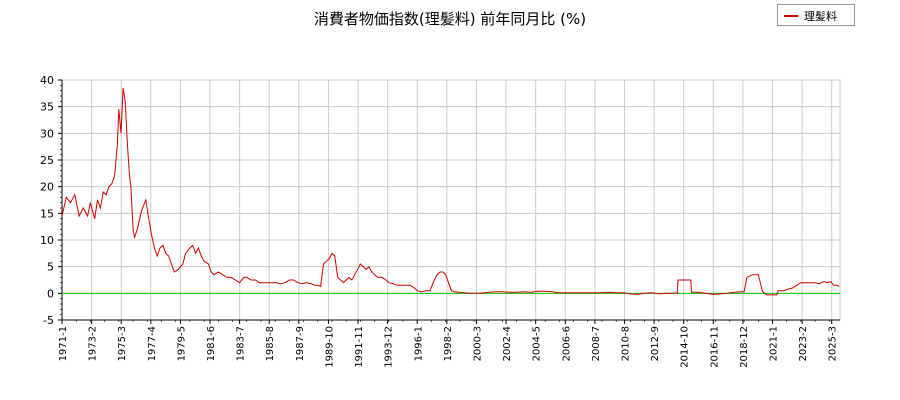 Image resolution: width=900 pixels, height=400 pixels. What do you see at coordinates (63, 343) in the screenshot?
I see `x-tick-label: 1971-1` at bounding box center [63, 343].